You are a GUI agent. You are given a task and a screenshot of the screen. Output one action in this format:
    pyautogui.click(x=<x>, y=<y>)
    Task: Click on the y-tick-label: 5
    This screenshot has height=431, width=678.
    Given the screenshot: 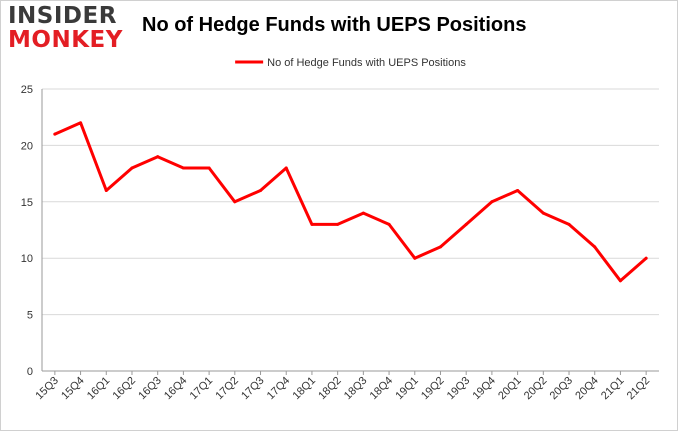 What is the action you would take?
    pyautogui.click(x=30, y=316)
    